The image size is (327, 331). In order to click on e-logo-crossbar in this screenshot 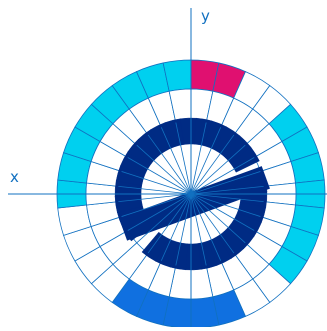, I will do `click(194, 203)`.